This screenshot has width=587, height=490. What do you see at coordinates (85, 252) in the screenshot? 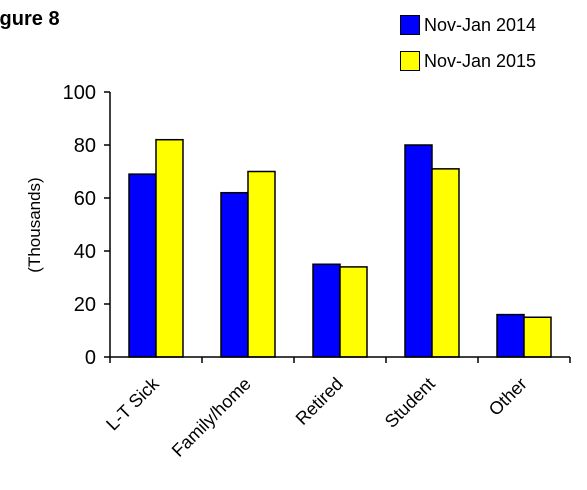
I see `y-tick-label-2: 40` at bounding box center [85, 252].